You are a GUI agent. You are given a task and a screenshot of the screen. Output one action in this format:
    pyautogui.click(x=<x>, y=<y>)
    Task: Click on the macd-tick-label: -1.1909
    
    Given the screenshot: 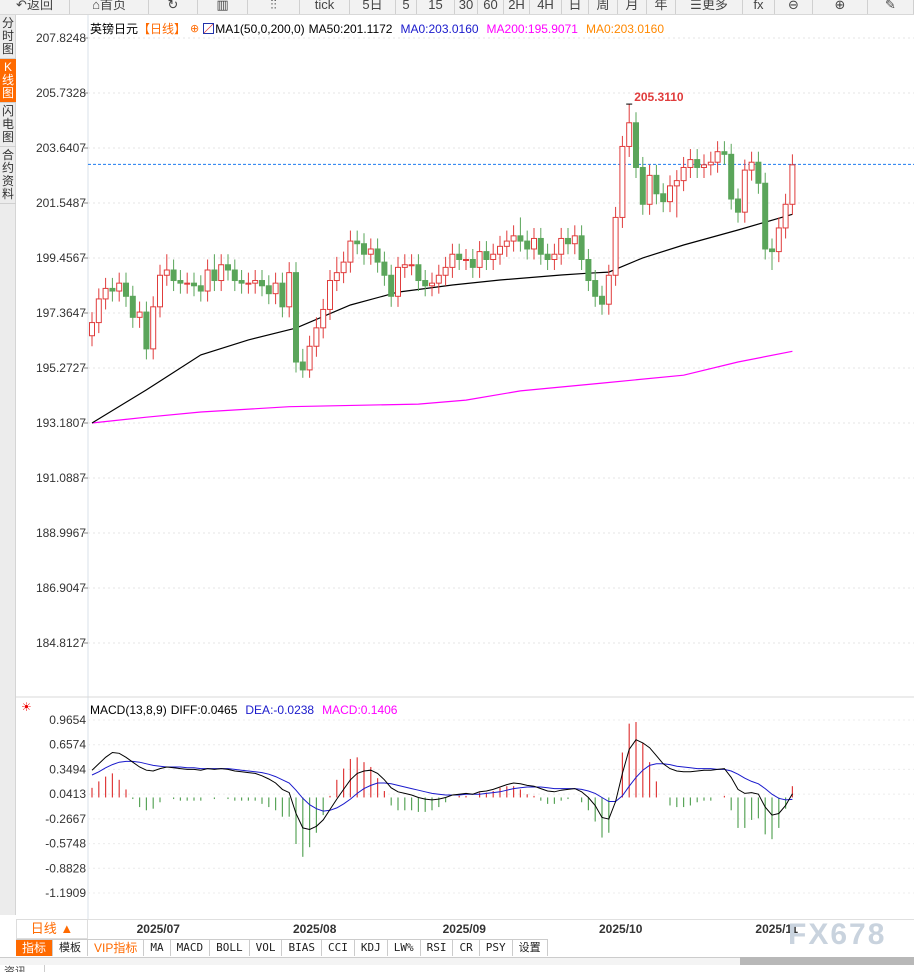 What is the action you would take?
    pyautogui.click(x=65, y=893)
    